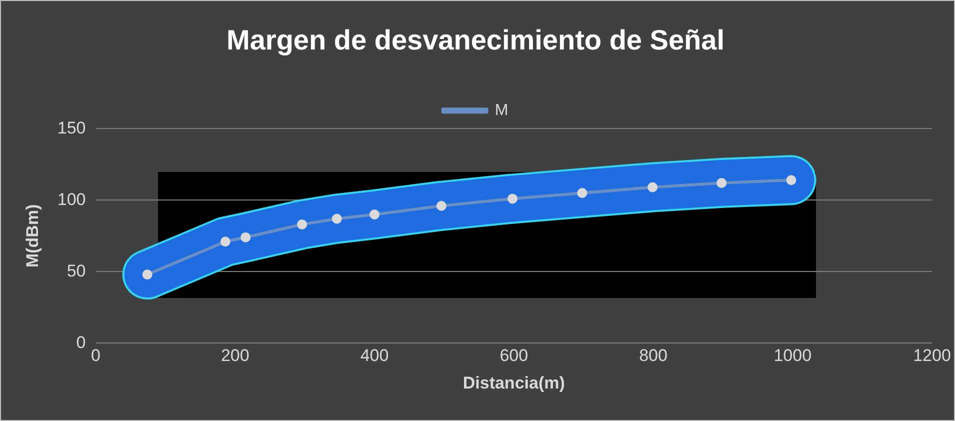 Image resolution: width=955 pixels, height=421 pixels. Describe the element at coordinates (932, 356) in the screenshot. I see `x-tick-label: 1200` at that location.